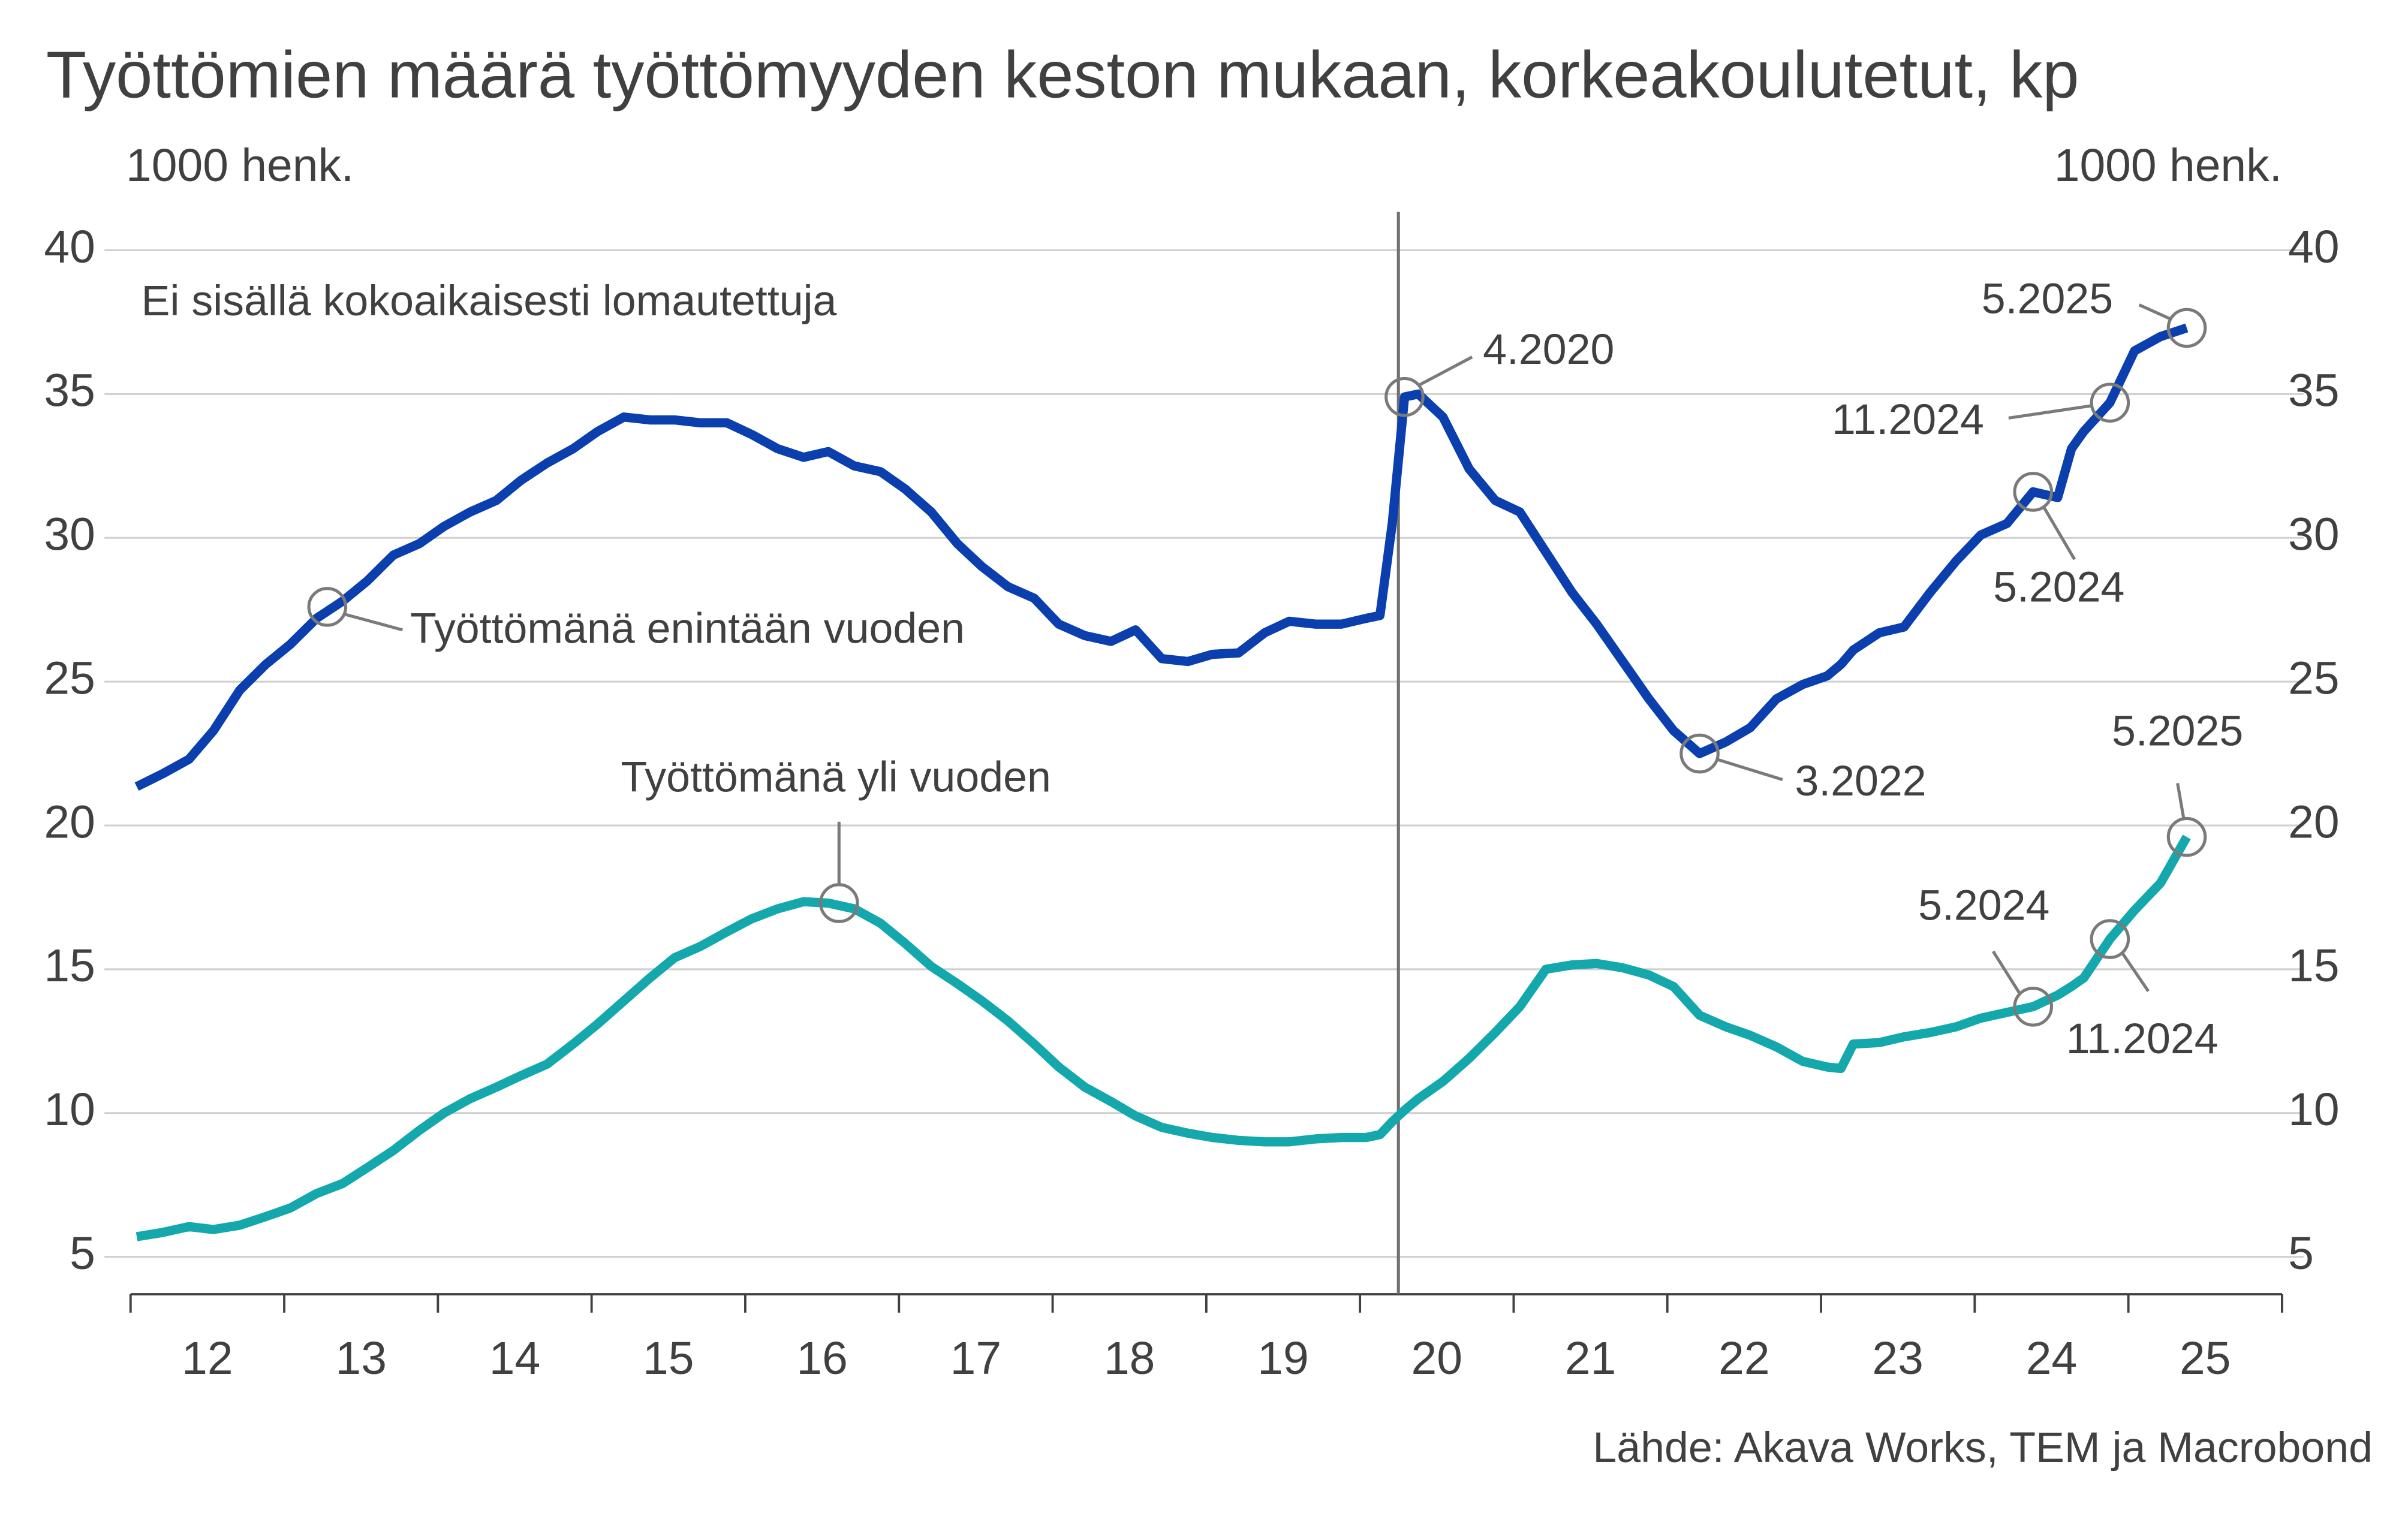 The height and width of the screenshot is (1519, 2408). What do you see at coordinates (2313, 534) in the screenshot?
I see `y2-tick-label: 30` at bounding box center [2313, 534].